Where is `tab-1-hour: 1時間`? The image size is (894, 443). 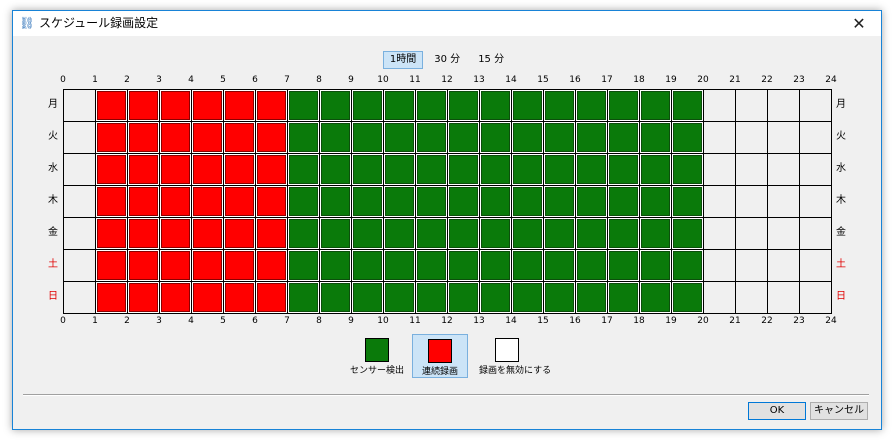 tab-1-hour: 1時間 is located at coordinates (403, 60).